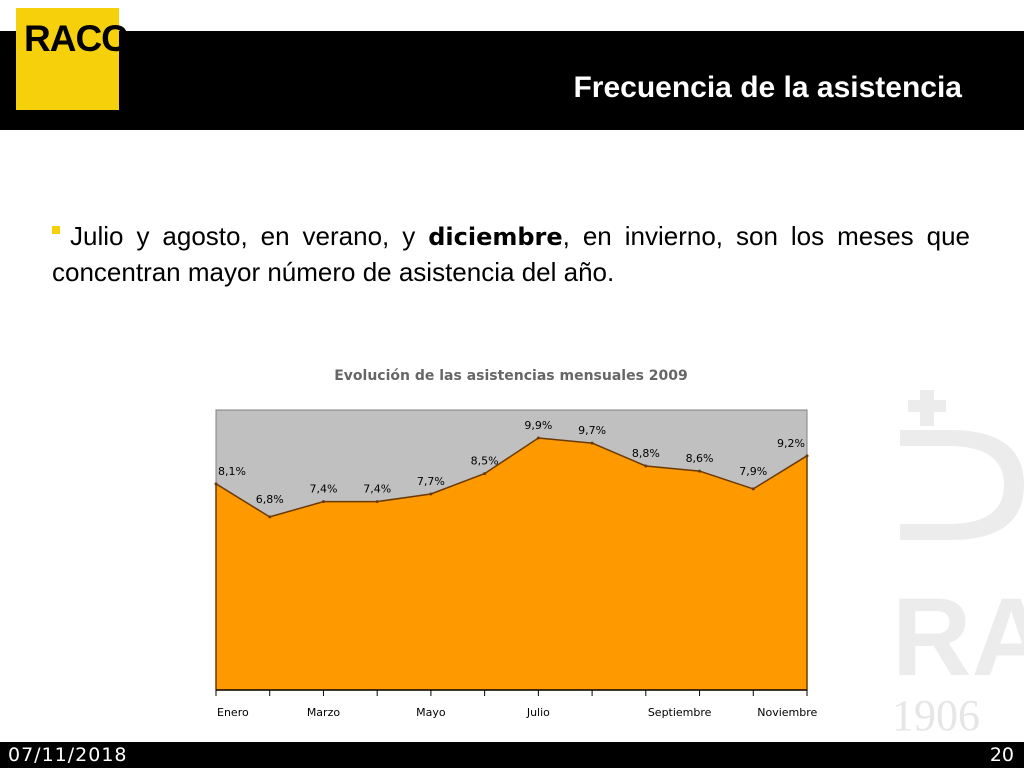 The width and height of the screenshot is (1024, 768). Describe the element at coordinates (249, 236) in the screenshot. I see `bullet-text-before: Julio y agosto, en verano, y` at that location.